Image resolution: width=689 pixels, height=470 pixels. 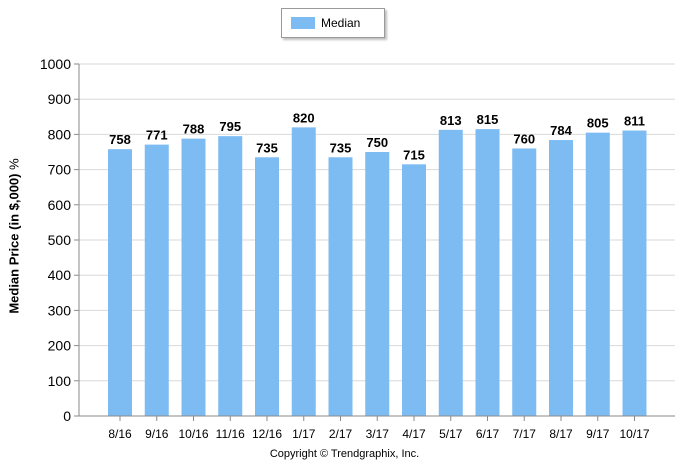 What do you see at coordinates (304, 117) in the screenshot?
I see `value-label-1-17: 820` at bounding box center [304, 117].